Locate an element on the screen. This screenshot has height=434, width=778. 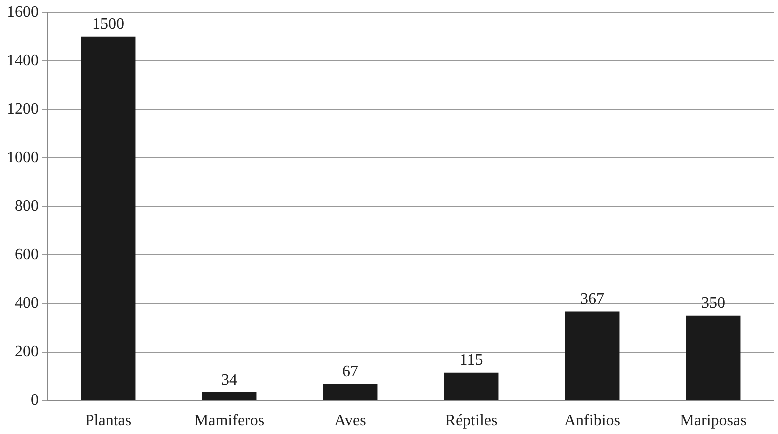
x-tick-label: Plantas is located at coordinates (108, 421).